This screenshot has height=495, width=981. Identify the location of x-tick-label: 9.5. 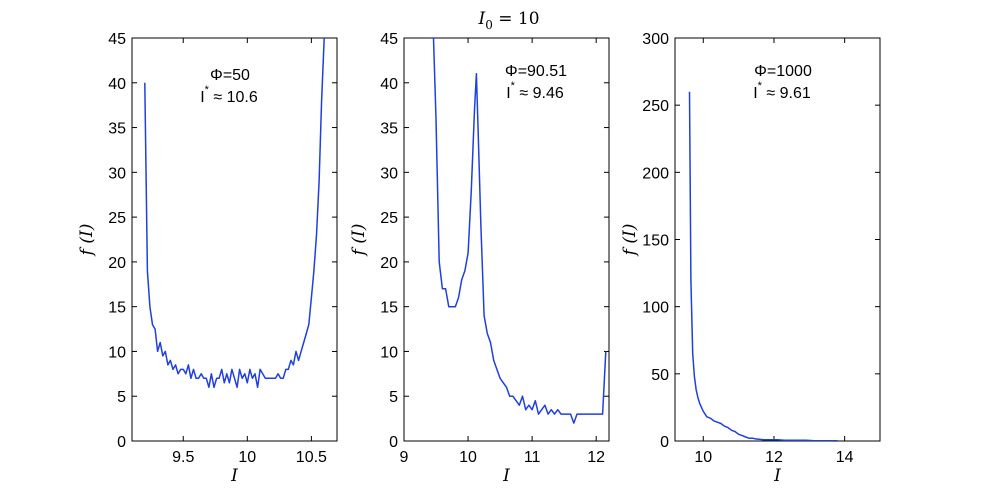
(183, 457).